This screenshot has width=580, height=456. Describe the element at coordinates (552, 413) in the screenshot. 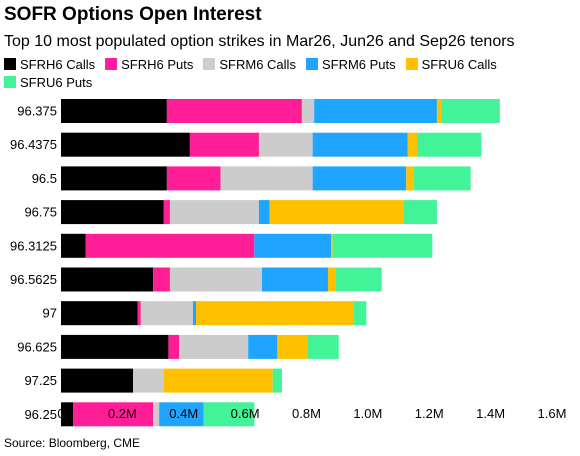

I see `x-tick-label: 1.6M` at that location.